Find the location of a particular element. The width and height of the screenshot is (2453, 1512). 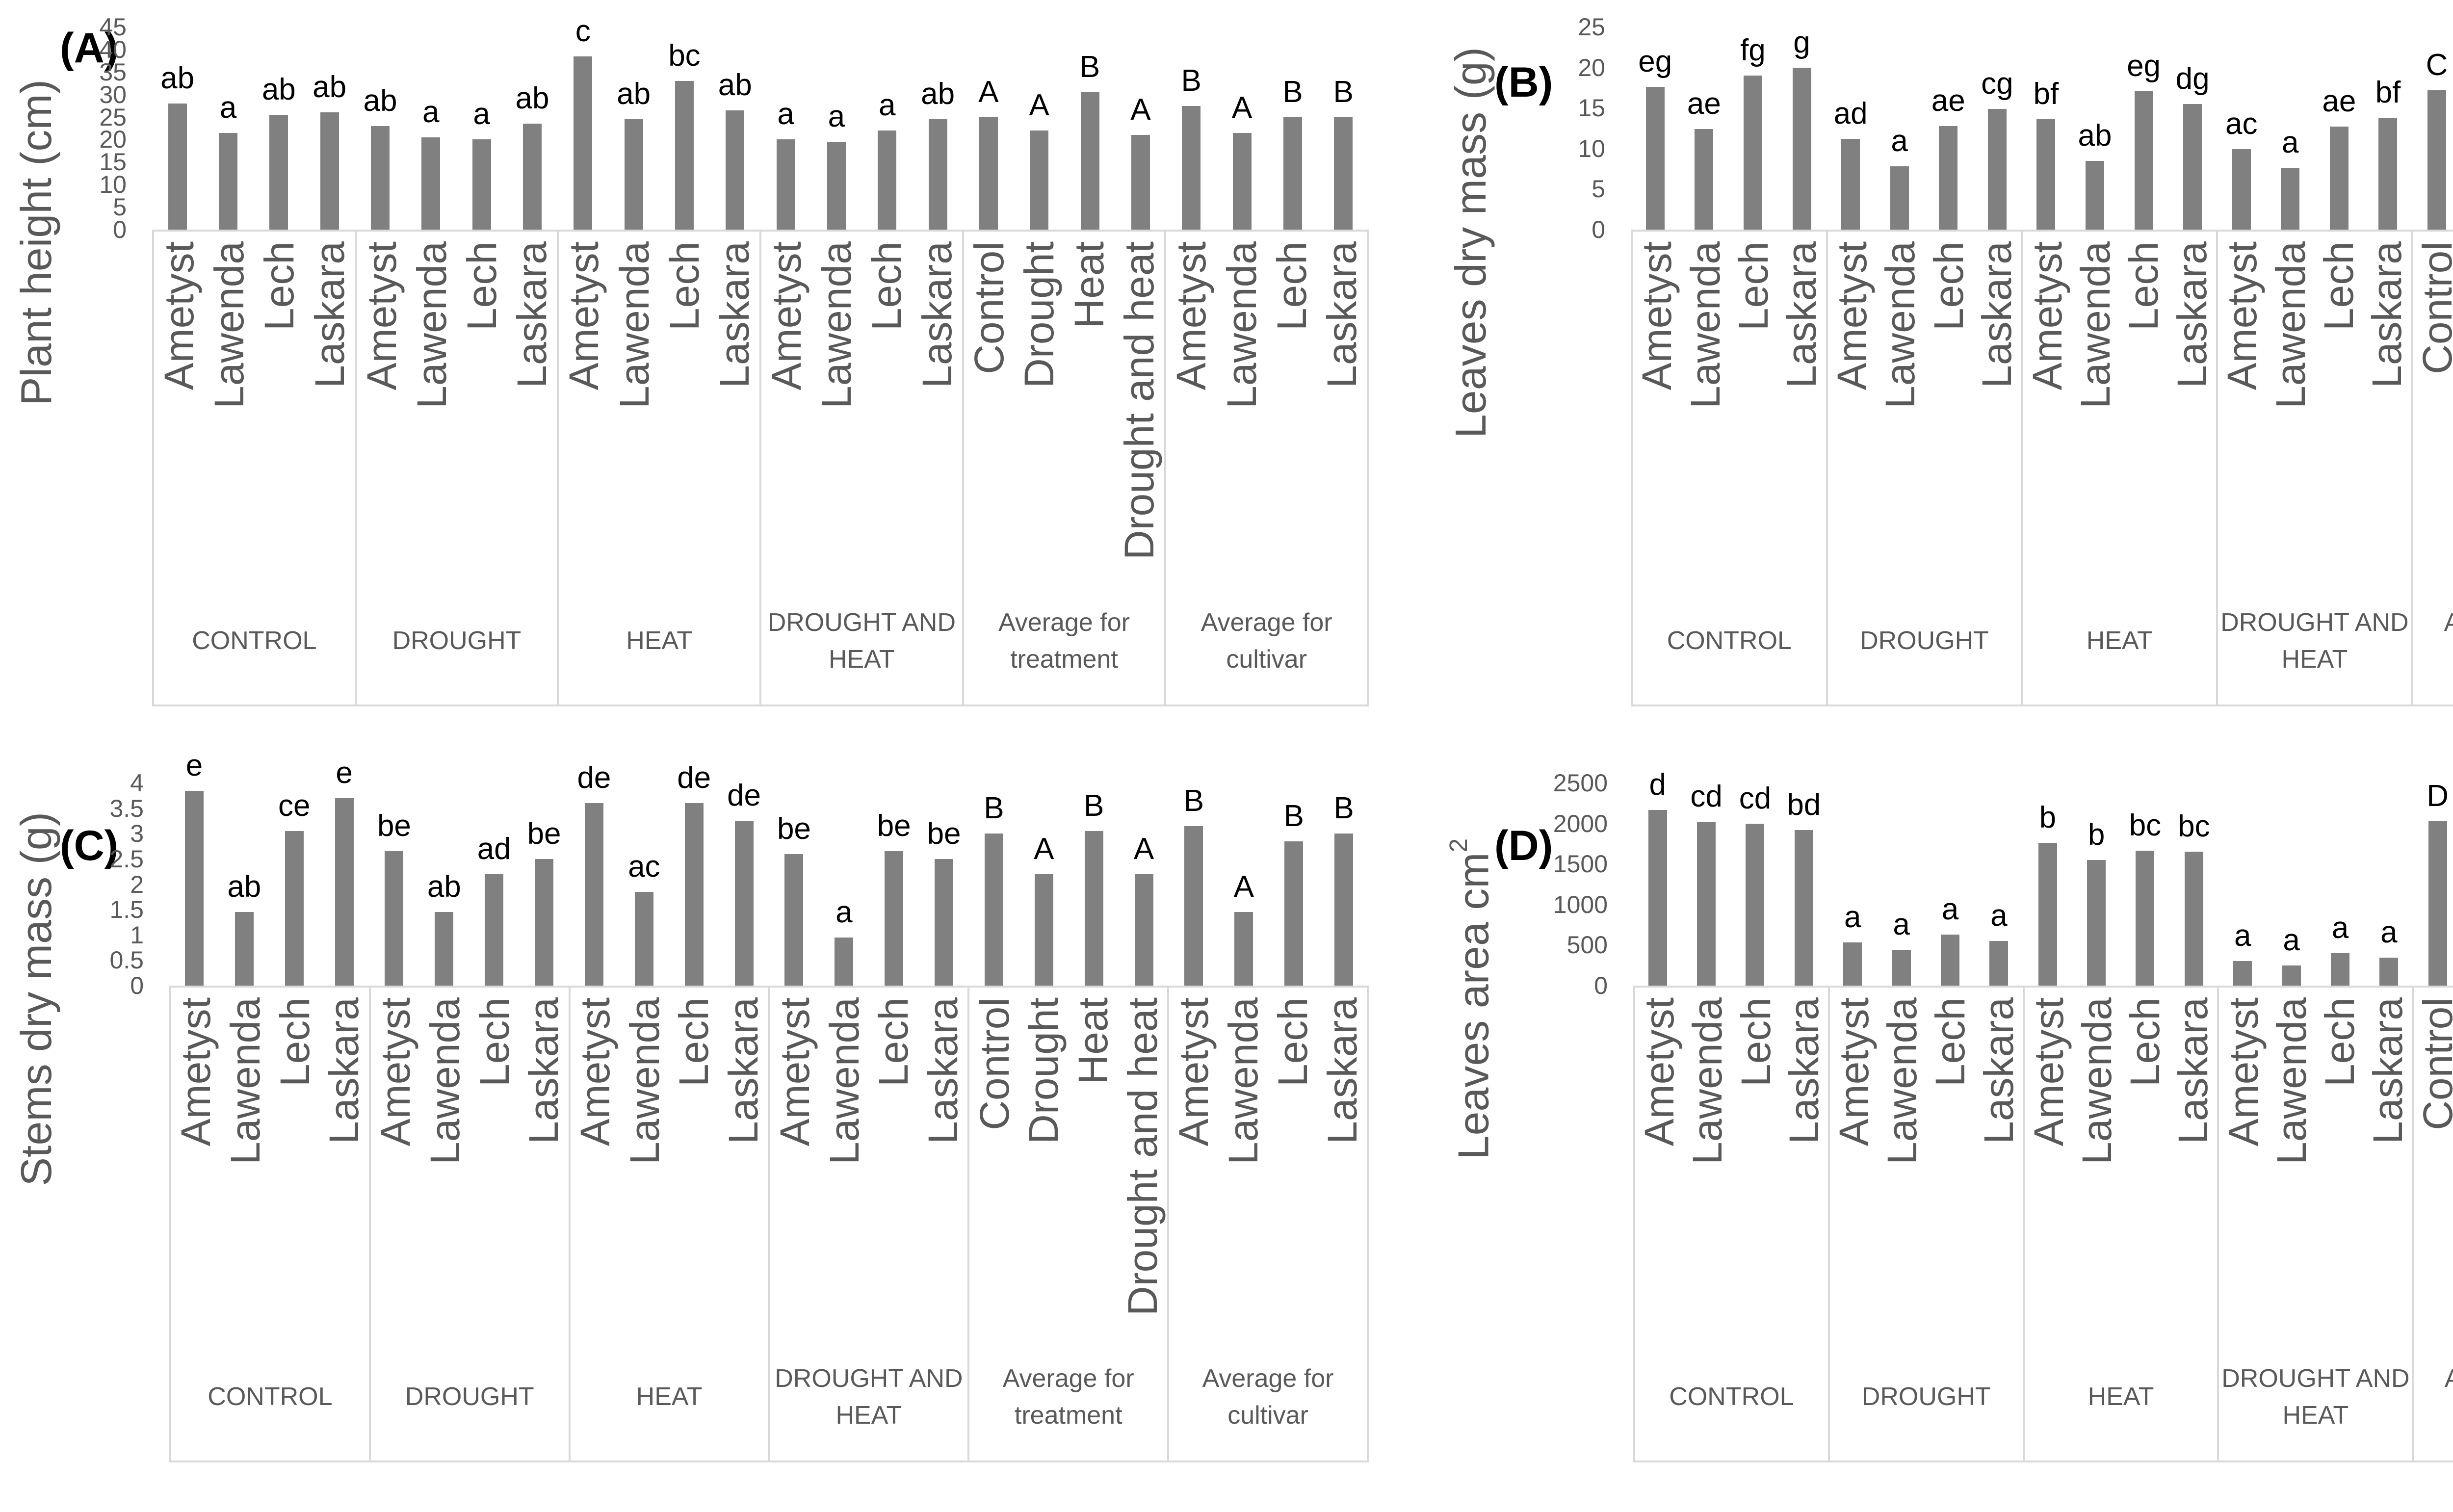

category-label: Heat is located at coordinates (1093, 1041).